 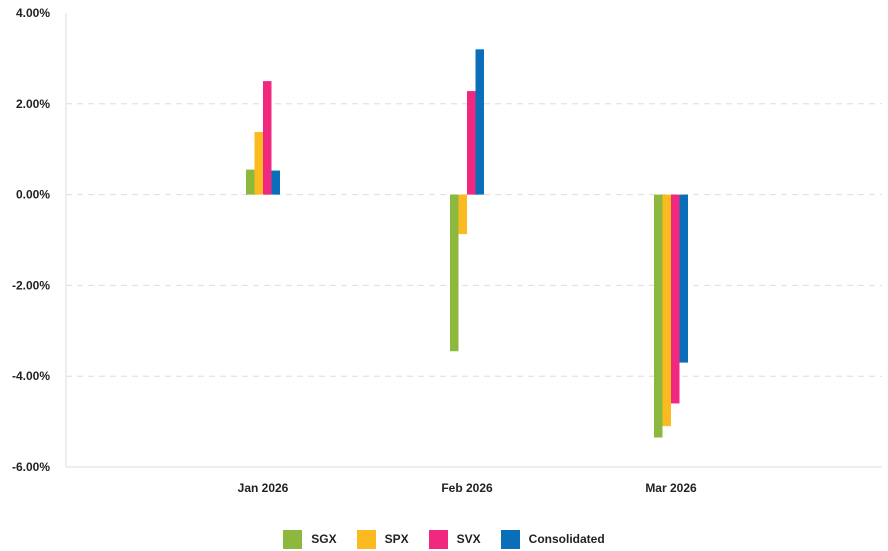 I want to click on legend-label: SVX, so click(x=468, y=539).